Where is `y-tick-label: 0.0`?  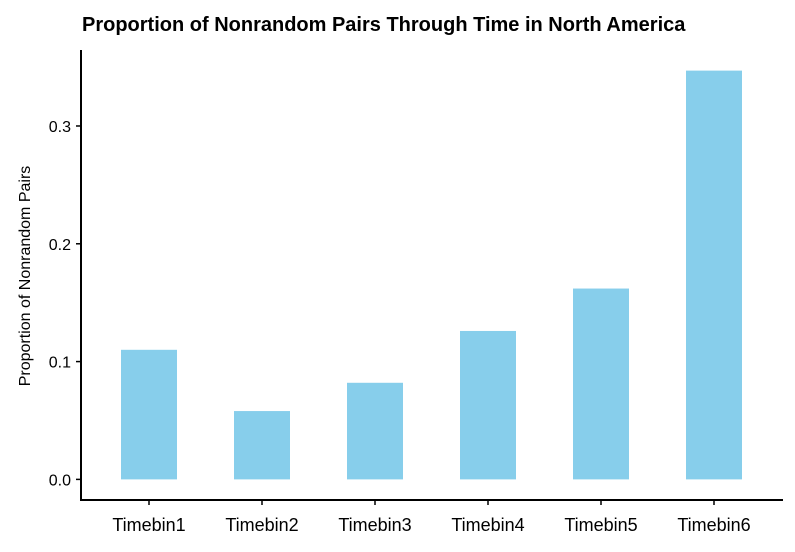
y-tick-label: 0.0 is located at coordinates (60, 480).